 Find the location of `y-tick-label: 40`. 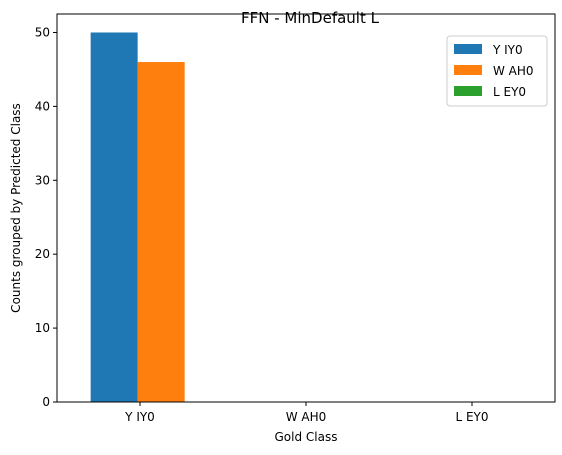

y-tick-label: 40 is located at coordinates (42, 106).